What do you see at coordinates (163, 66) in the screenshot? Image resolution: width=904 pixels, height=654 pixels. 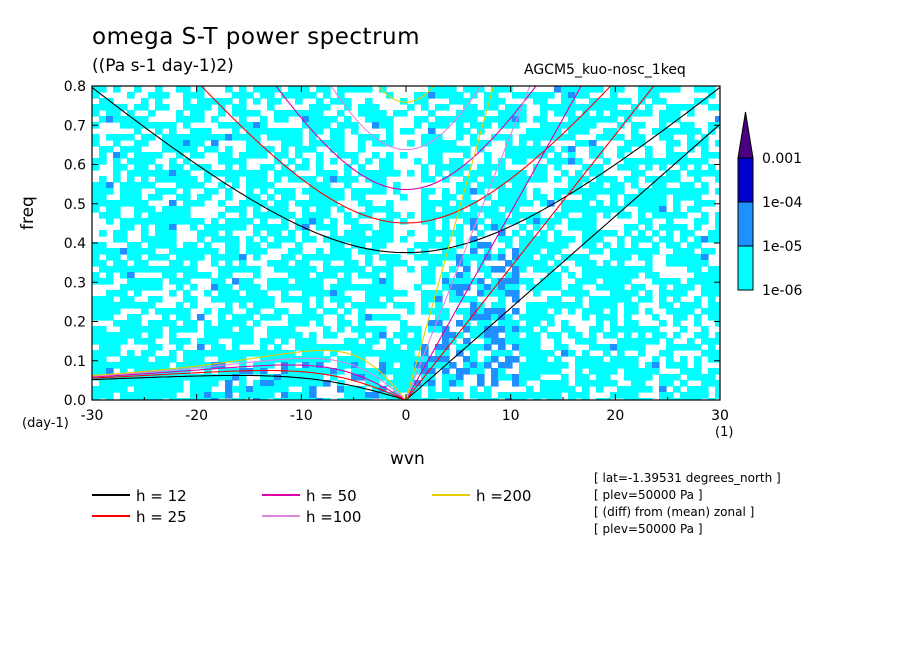 I see `chart-units: ((Pa s-1 day-1)2)` at bounding box center [163, 66].